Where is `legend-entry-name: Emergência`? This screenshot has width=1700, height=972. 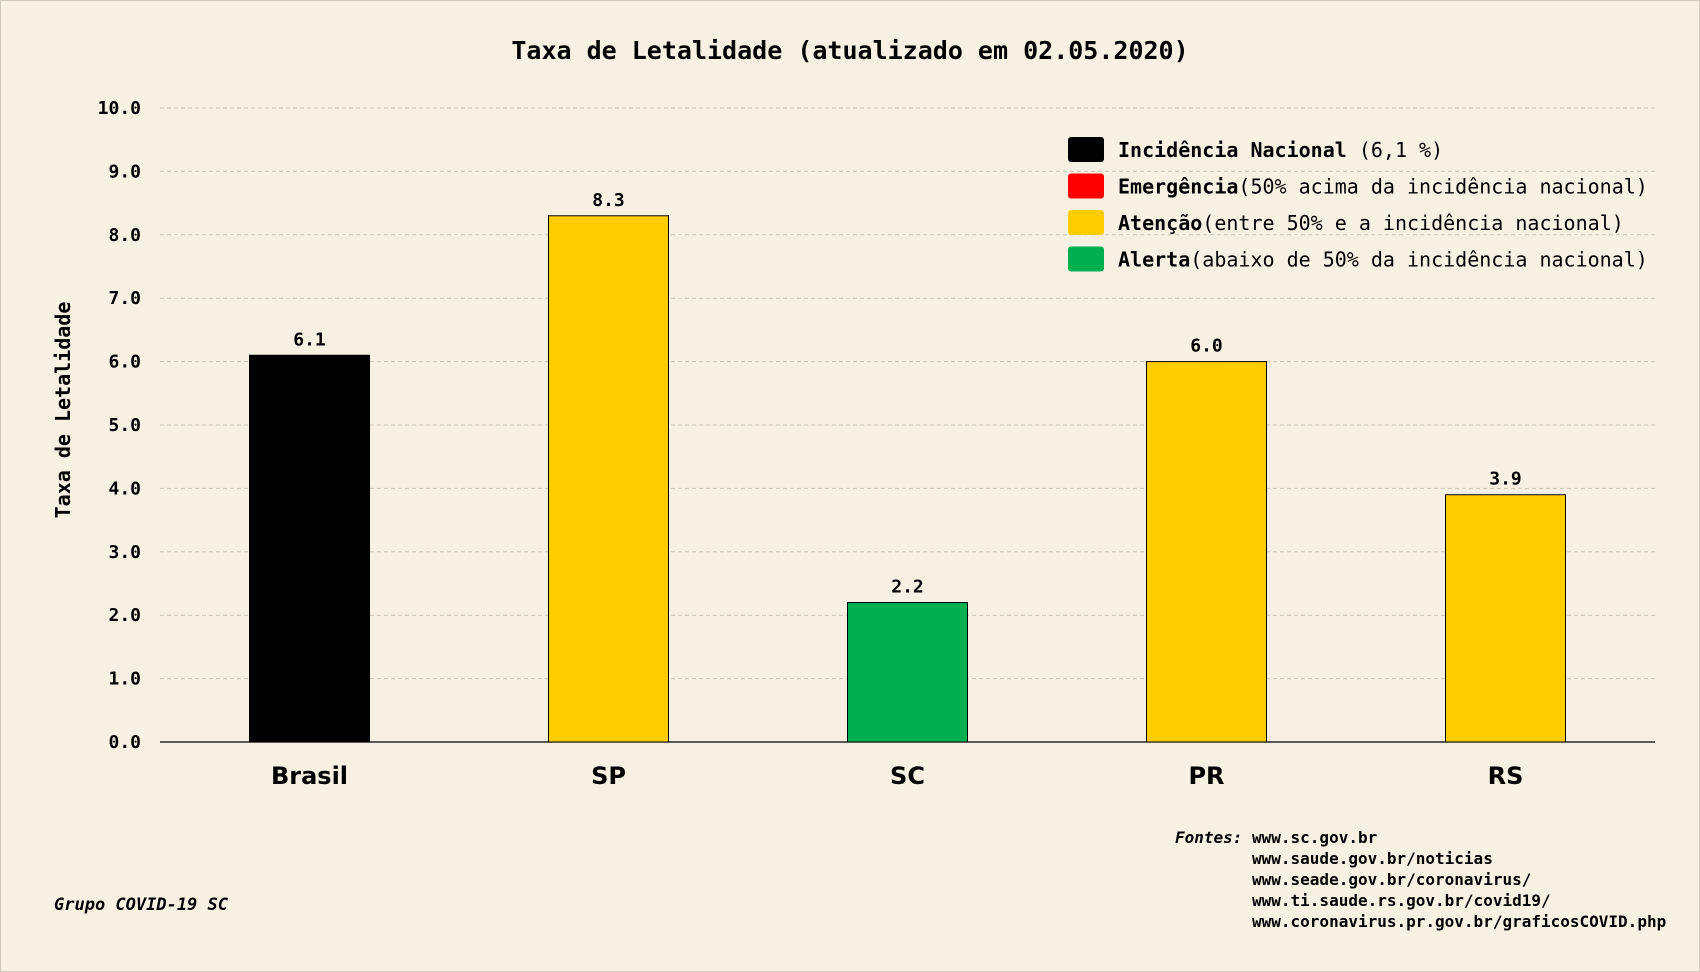 legend-entry-name: Emergência is located at coordinates (1178, 187).